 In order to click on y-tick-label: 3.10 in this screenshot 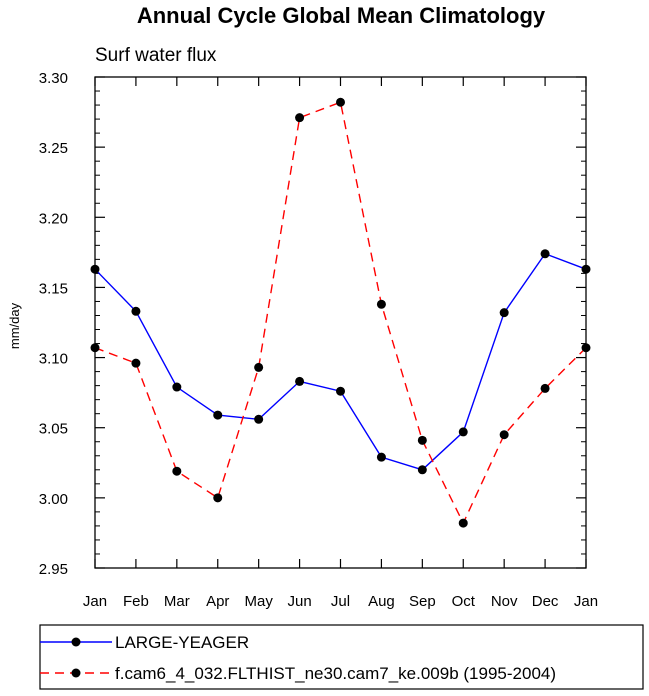, I will do `click(53, 359)`.